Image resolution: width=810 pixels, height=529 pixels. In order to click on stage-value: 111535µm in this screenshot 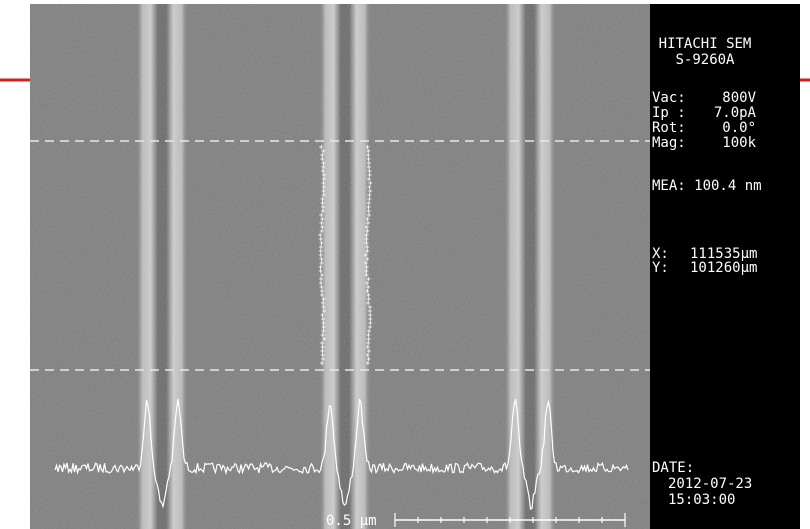, I will do `click(723, 254)`.